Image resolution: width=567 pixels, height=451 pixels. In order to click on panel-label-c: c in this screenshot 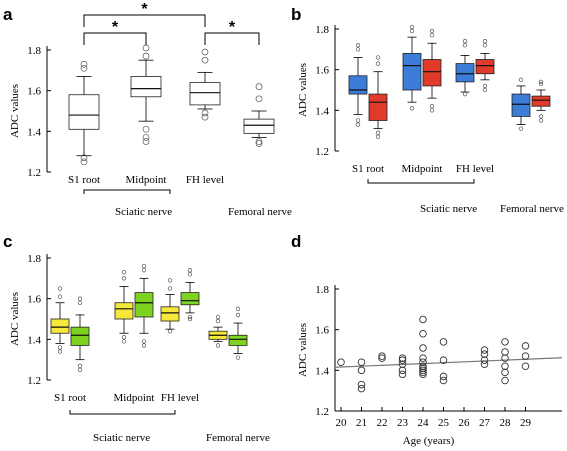, I will do `click(7, 241)`.